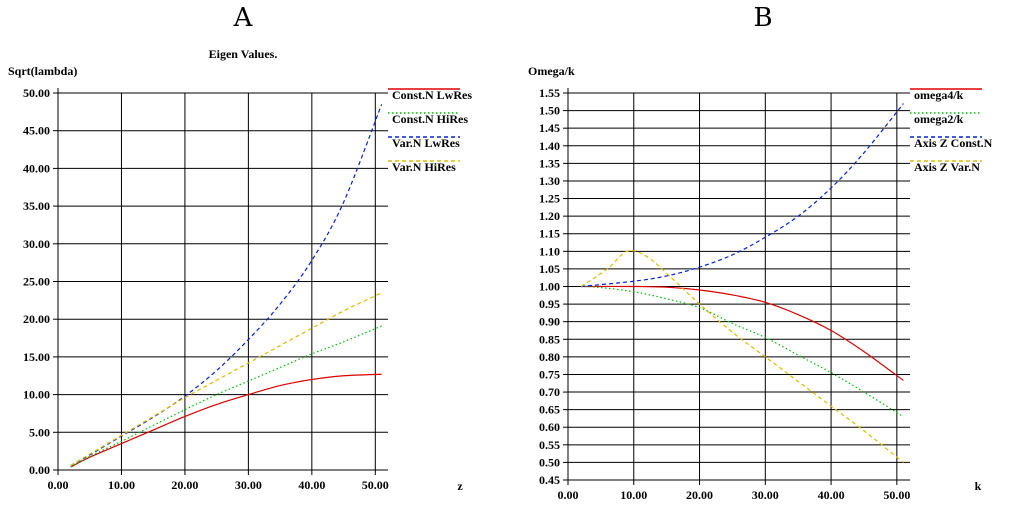 The width and height of the screenshot is (1019, 507). I want to click on y-tick-label: 1.20, so click(549, 216).